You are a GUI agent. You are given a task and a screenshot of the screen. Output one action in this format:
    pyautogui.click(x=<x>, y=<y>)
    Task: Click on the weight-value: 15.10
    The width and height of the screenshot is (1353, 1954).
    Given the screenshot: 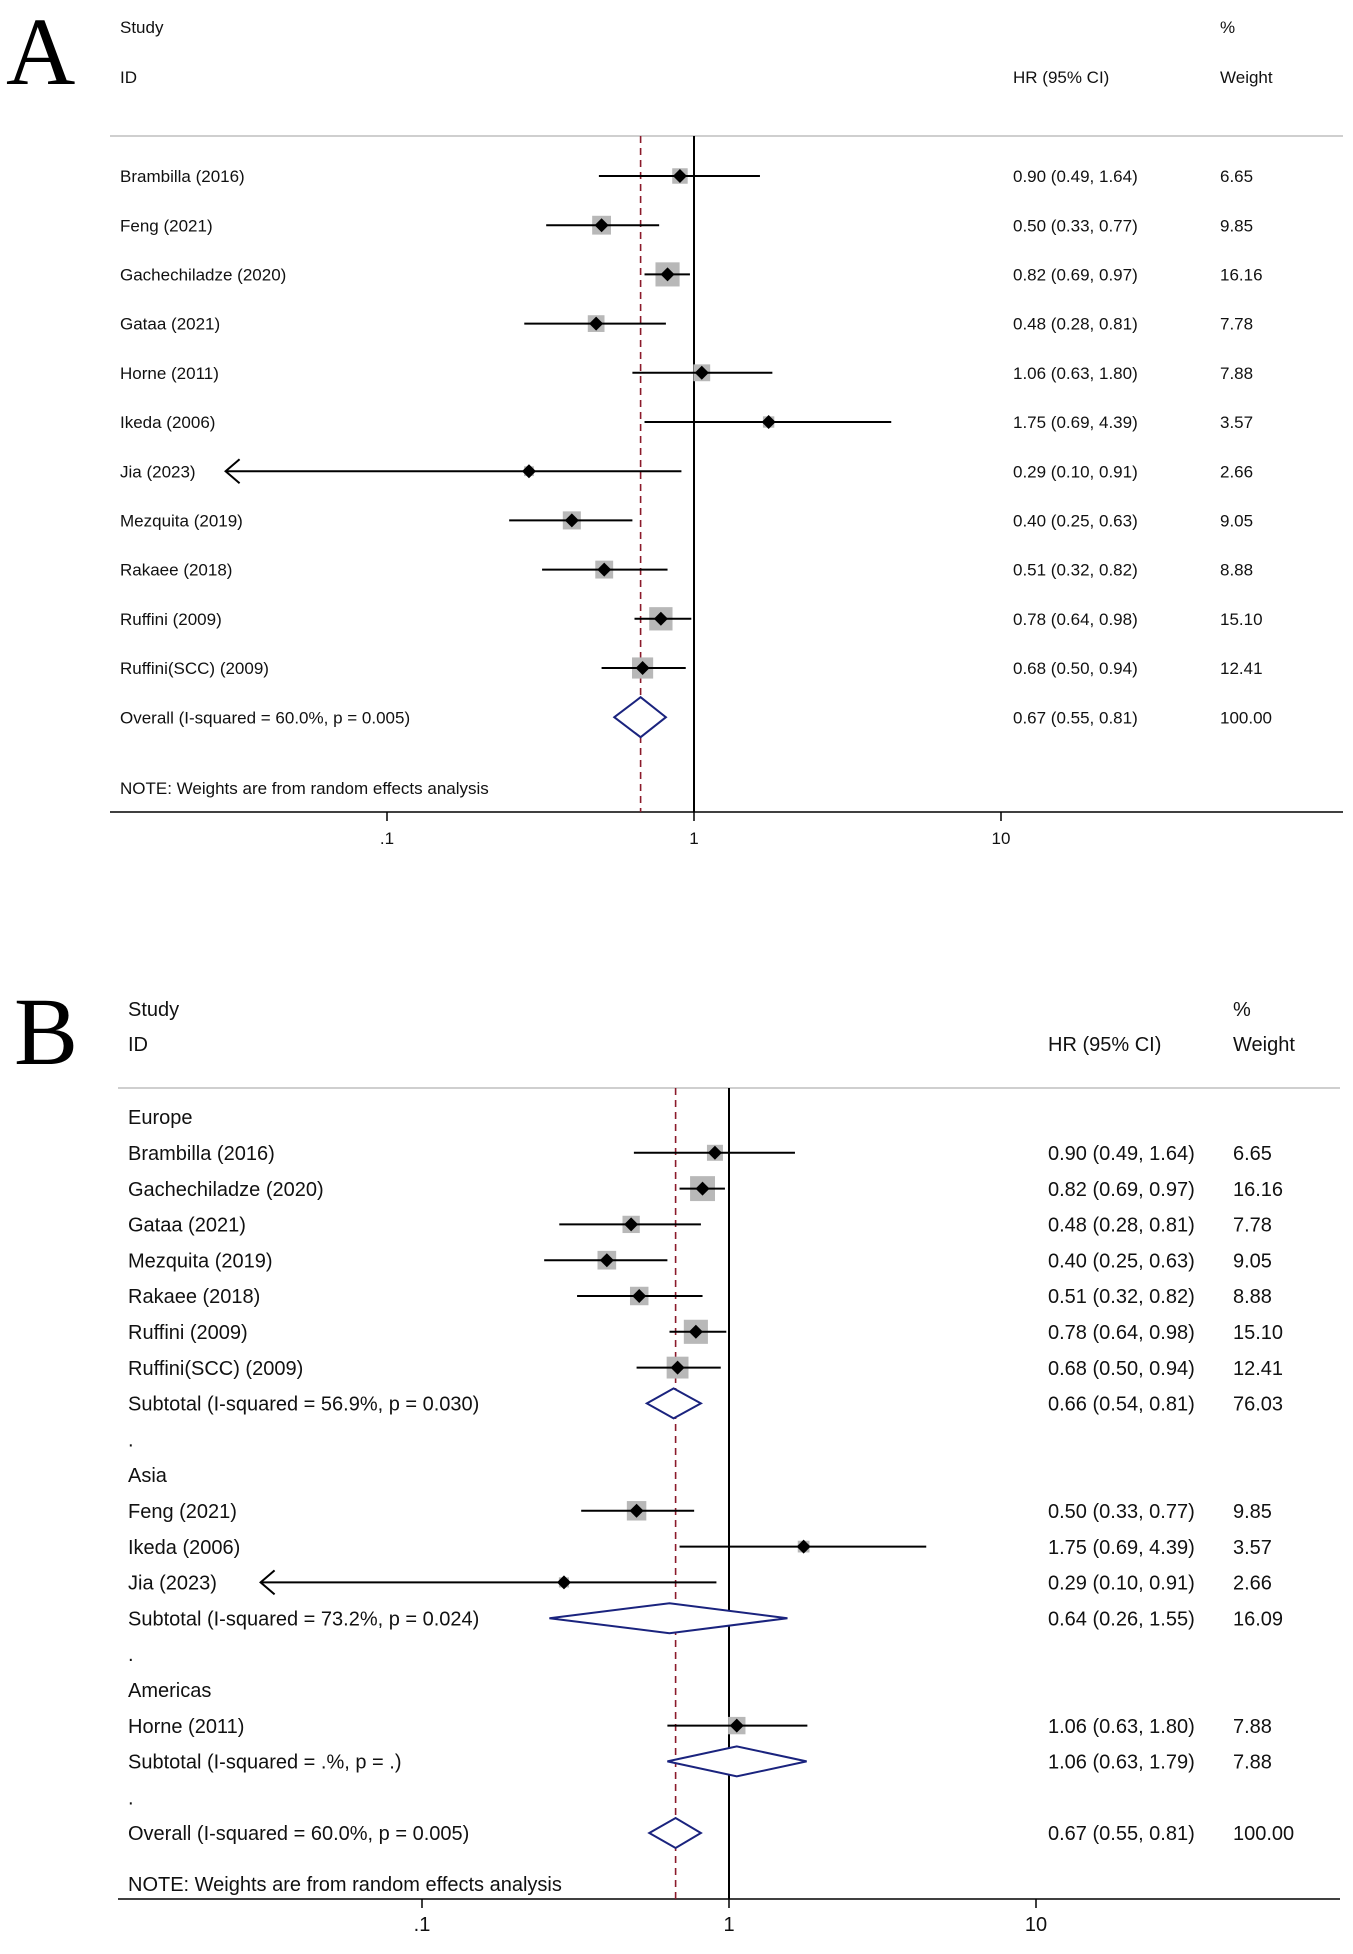 What is the action you would take?
    pyautogui.click(x=1258, y=1333)
    